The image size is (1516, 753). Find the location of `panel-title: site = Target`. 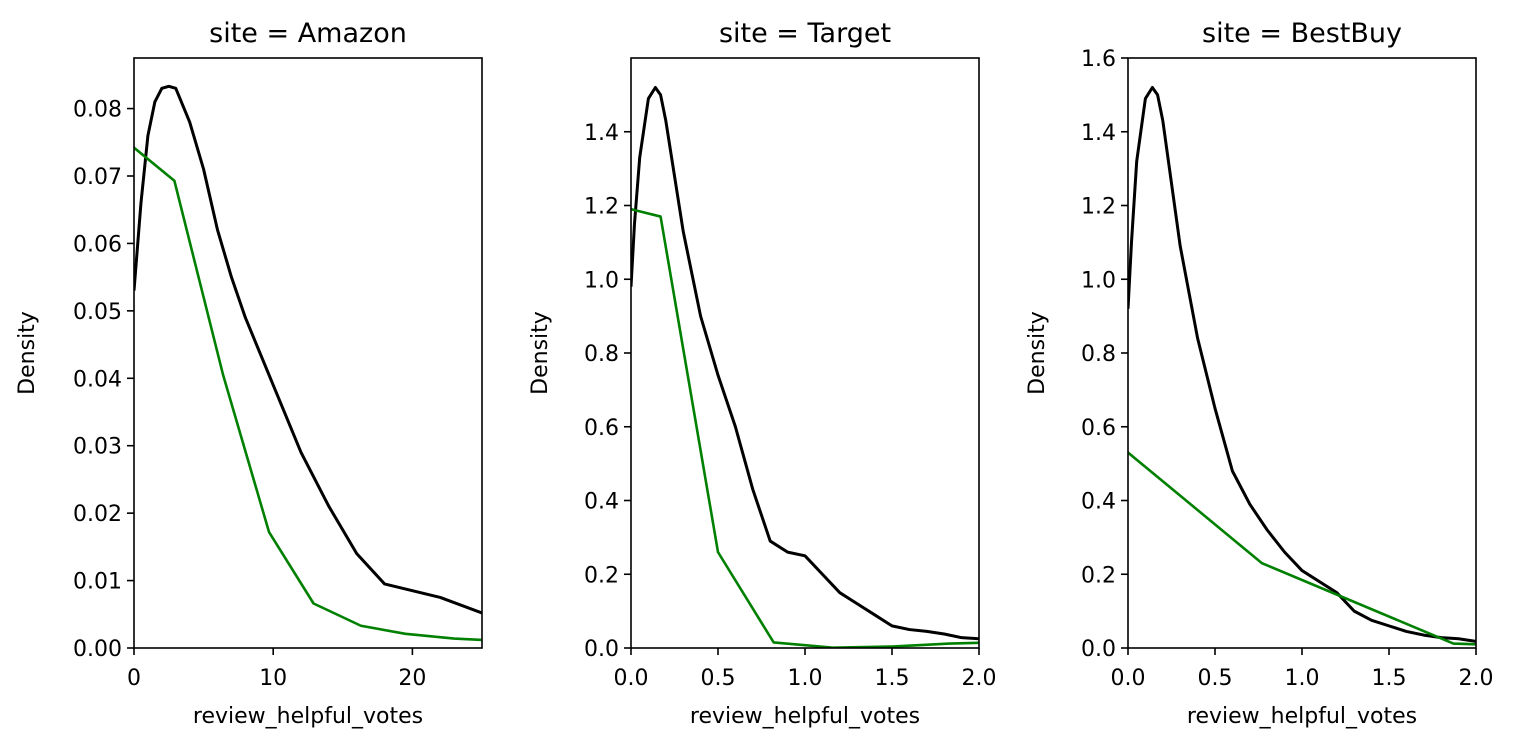

panel-title: site = Target is located at coordinates (805, 33).